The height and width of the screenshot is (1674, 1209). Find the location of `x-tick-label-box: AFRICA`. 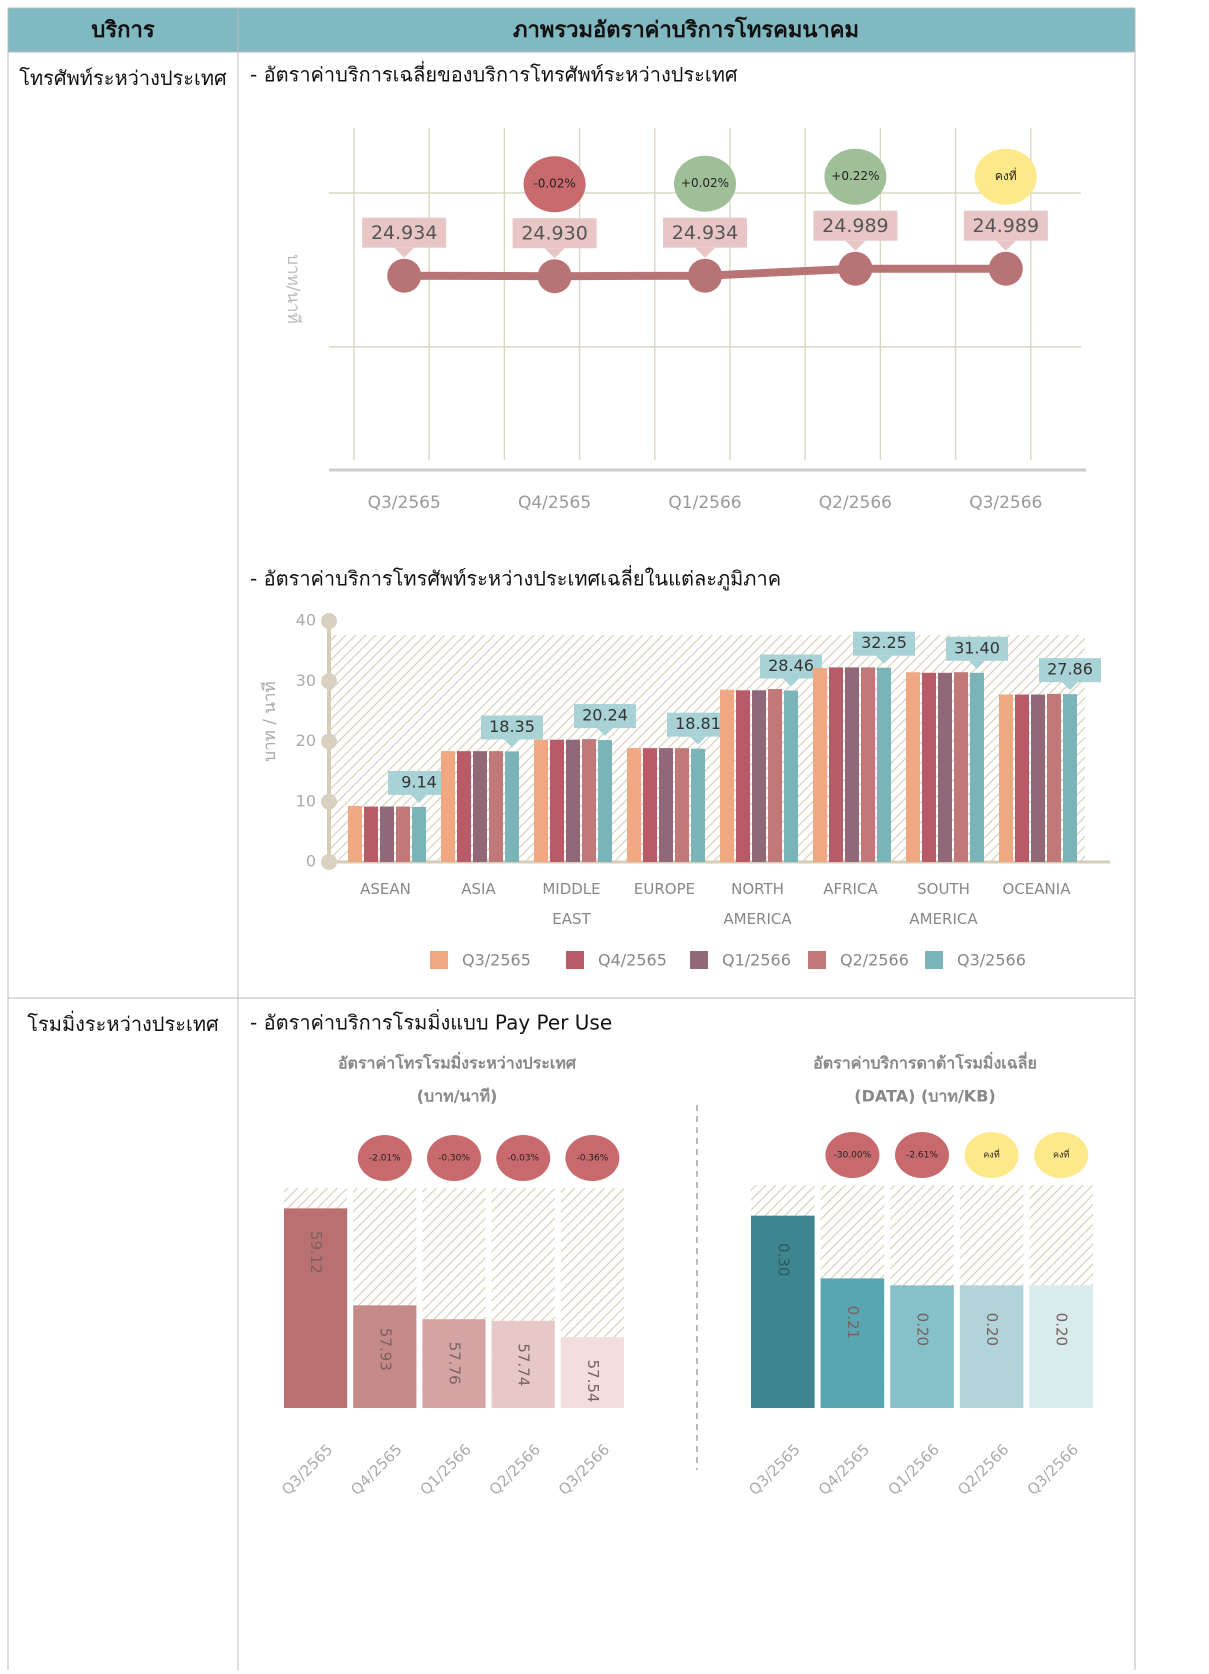

x-tick-label-box: AFRICA is located at coordinates (850, 889).